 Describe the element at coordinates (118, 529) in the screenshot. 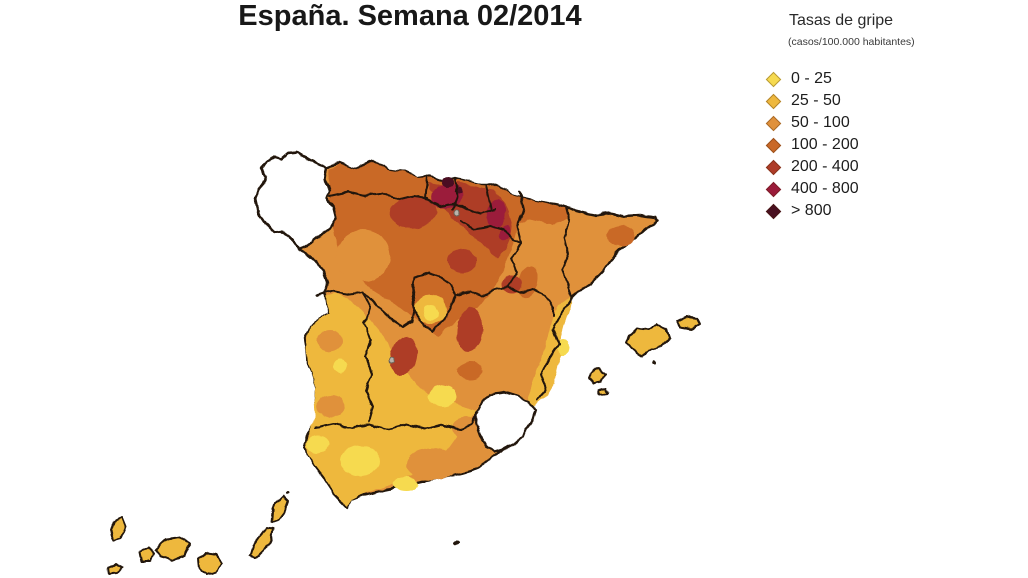

I see `island-la-palma` at that location.